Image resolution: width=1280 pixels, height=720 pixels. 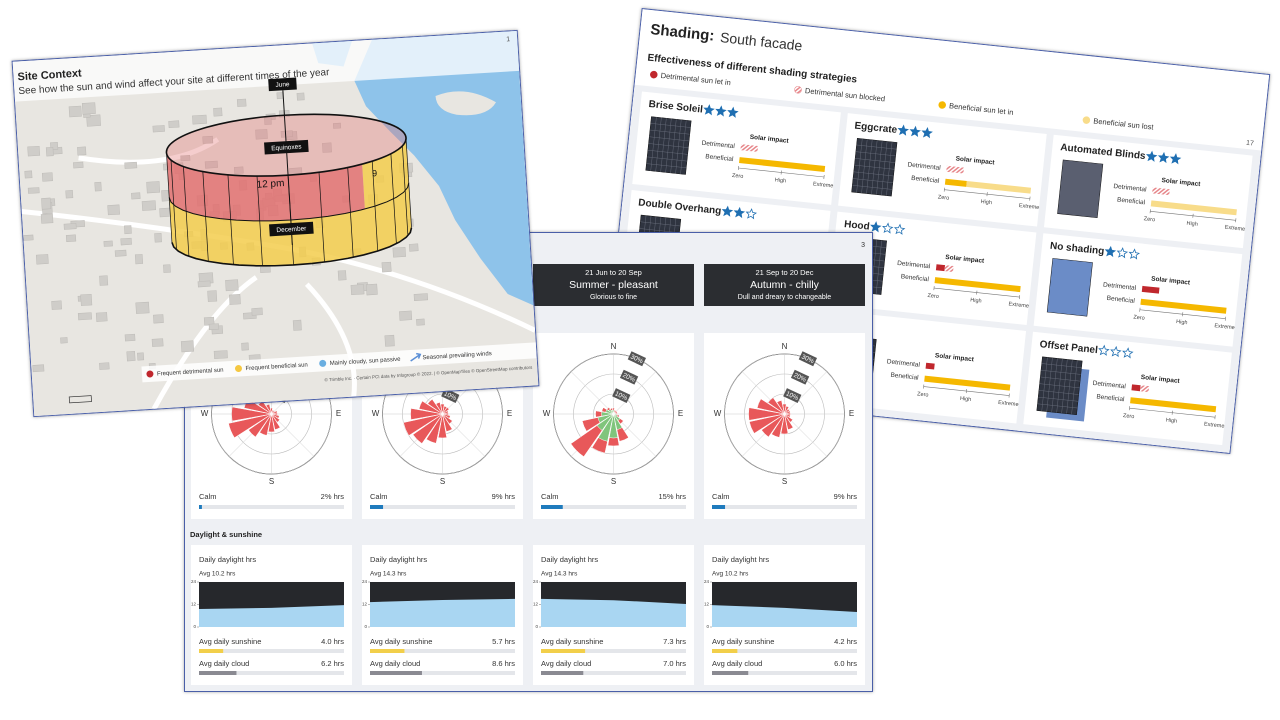 What do you see at coordinates (200, 507) in the screenshot?
I see `calm-bar` at bounding box center [200, 507].